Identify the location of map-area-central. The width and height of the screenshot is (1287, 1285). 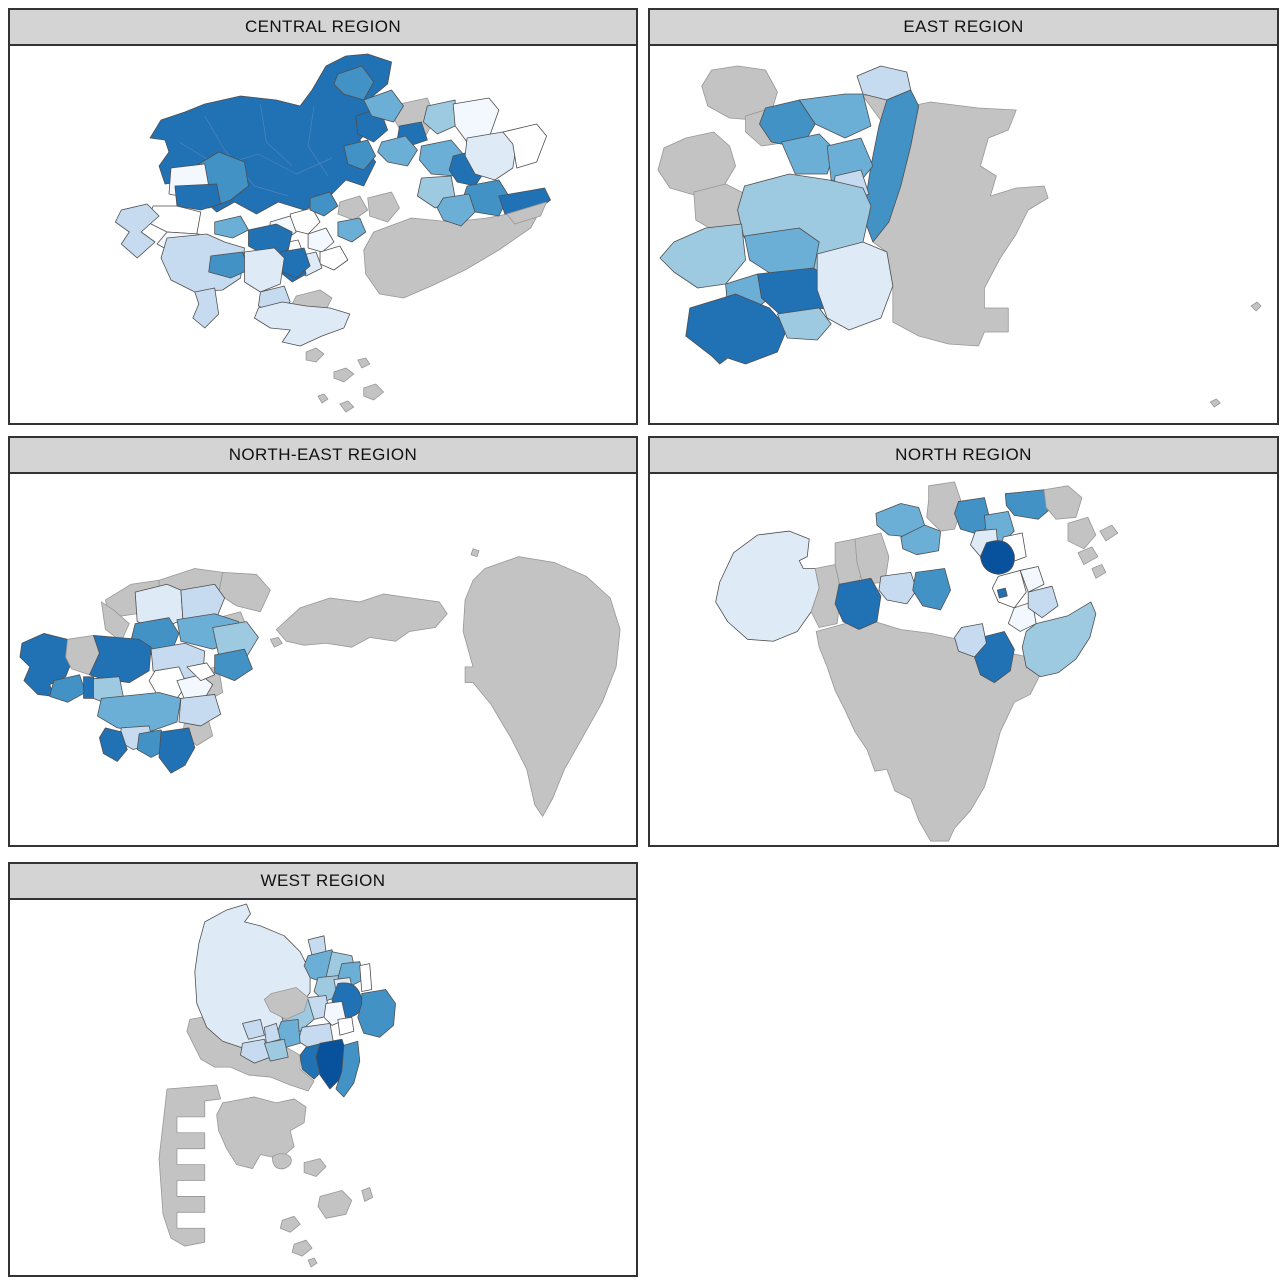
(323, 235).